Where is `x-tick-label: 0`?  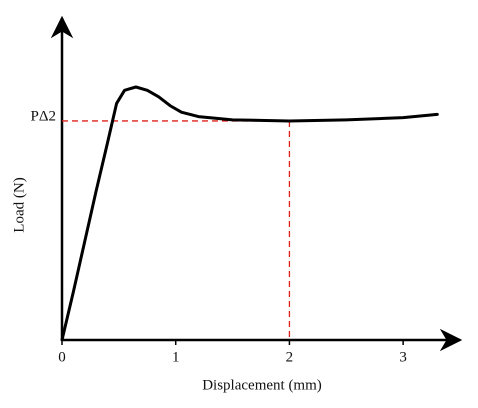 x-tick-label: 0 is located at coordinates (62, 357).